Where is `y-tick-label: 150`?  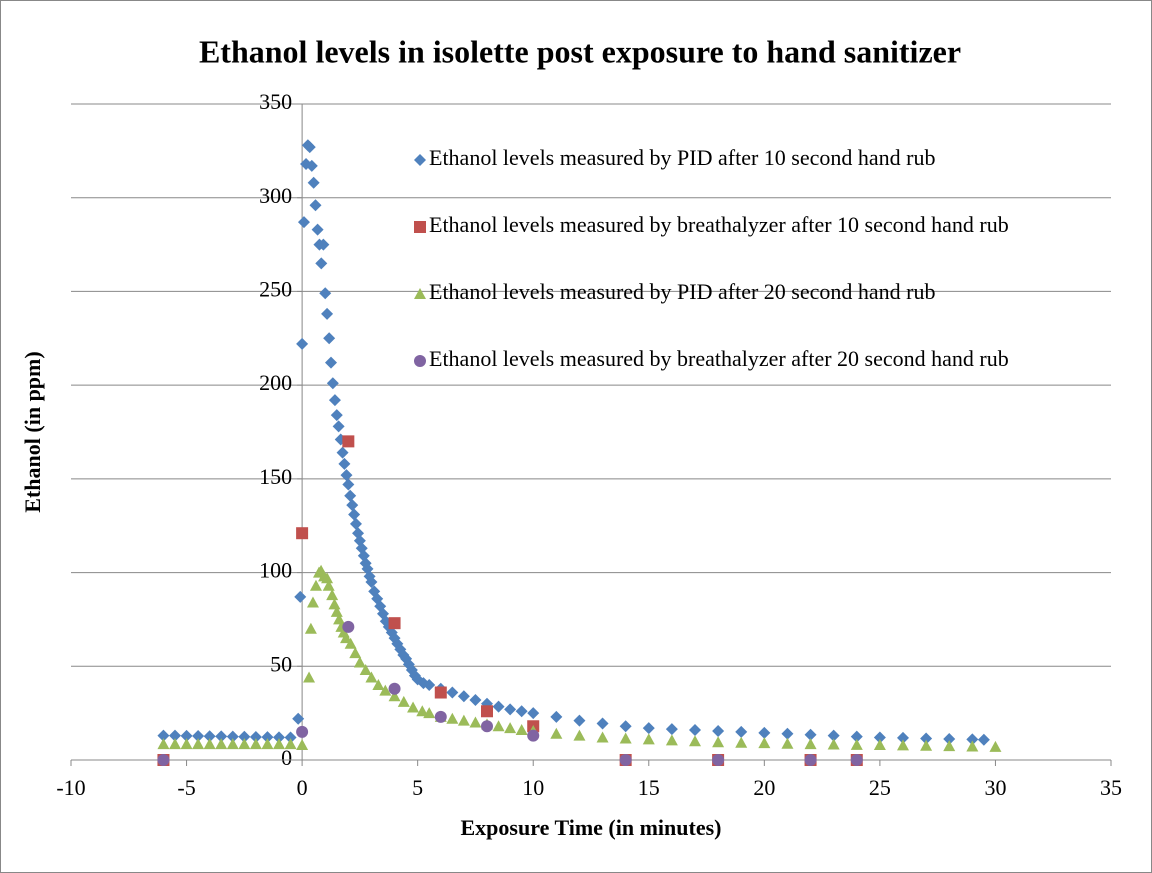 y-tick-label: 150 is located at coordinates (275, 476).